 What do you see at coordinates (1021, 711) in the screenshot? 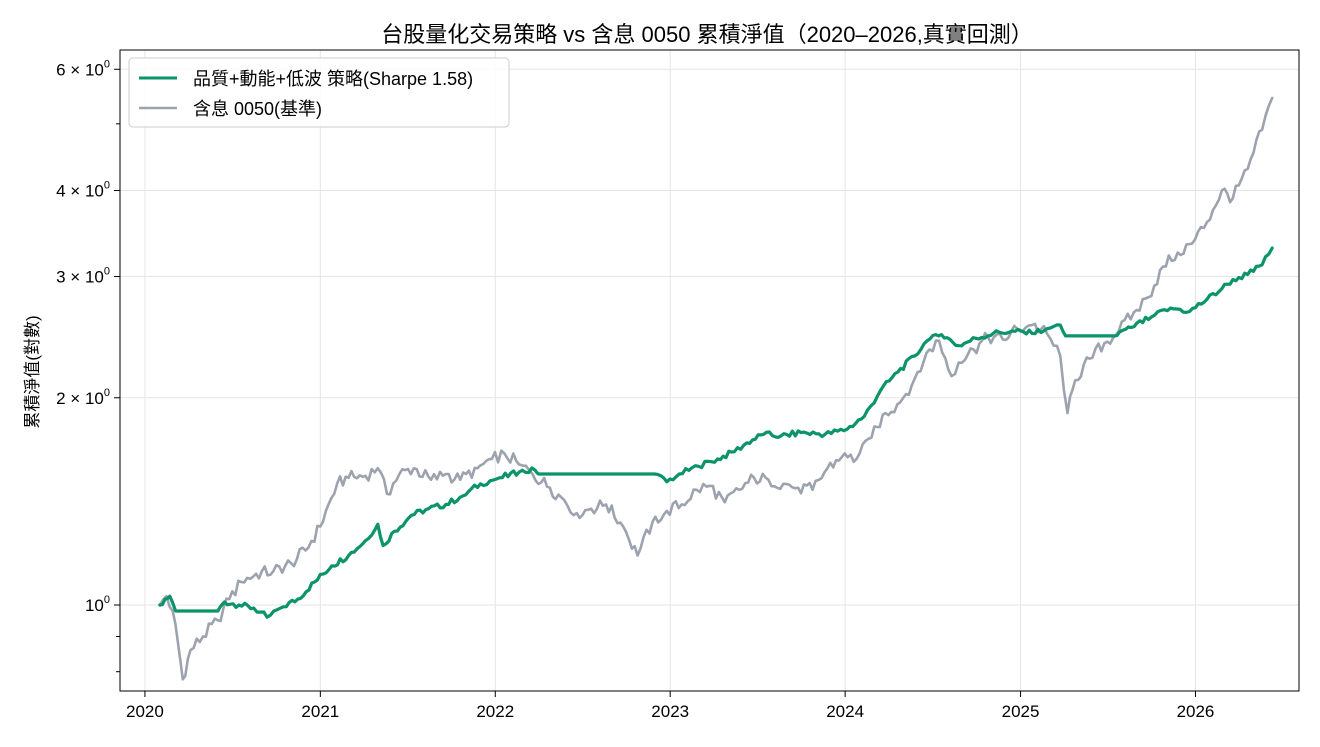
I see `x-tick-label-2025: 2025` at bounding box center [1021, 711].